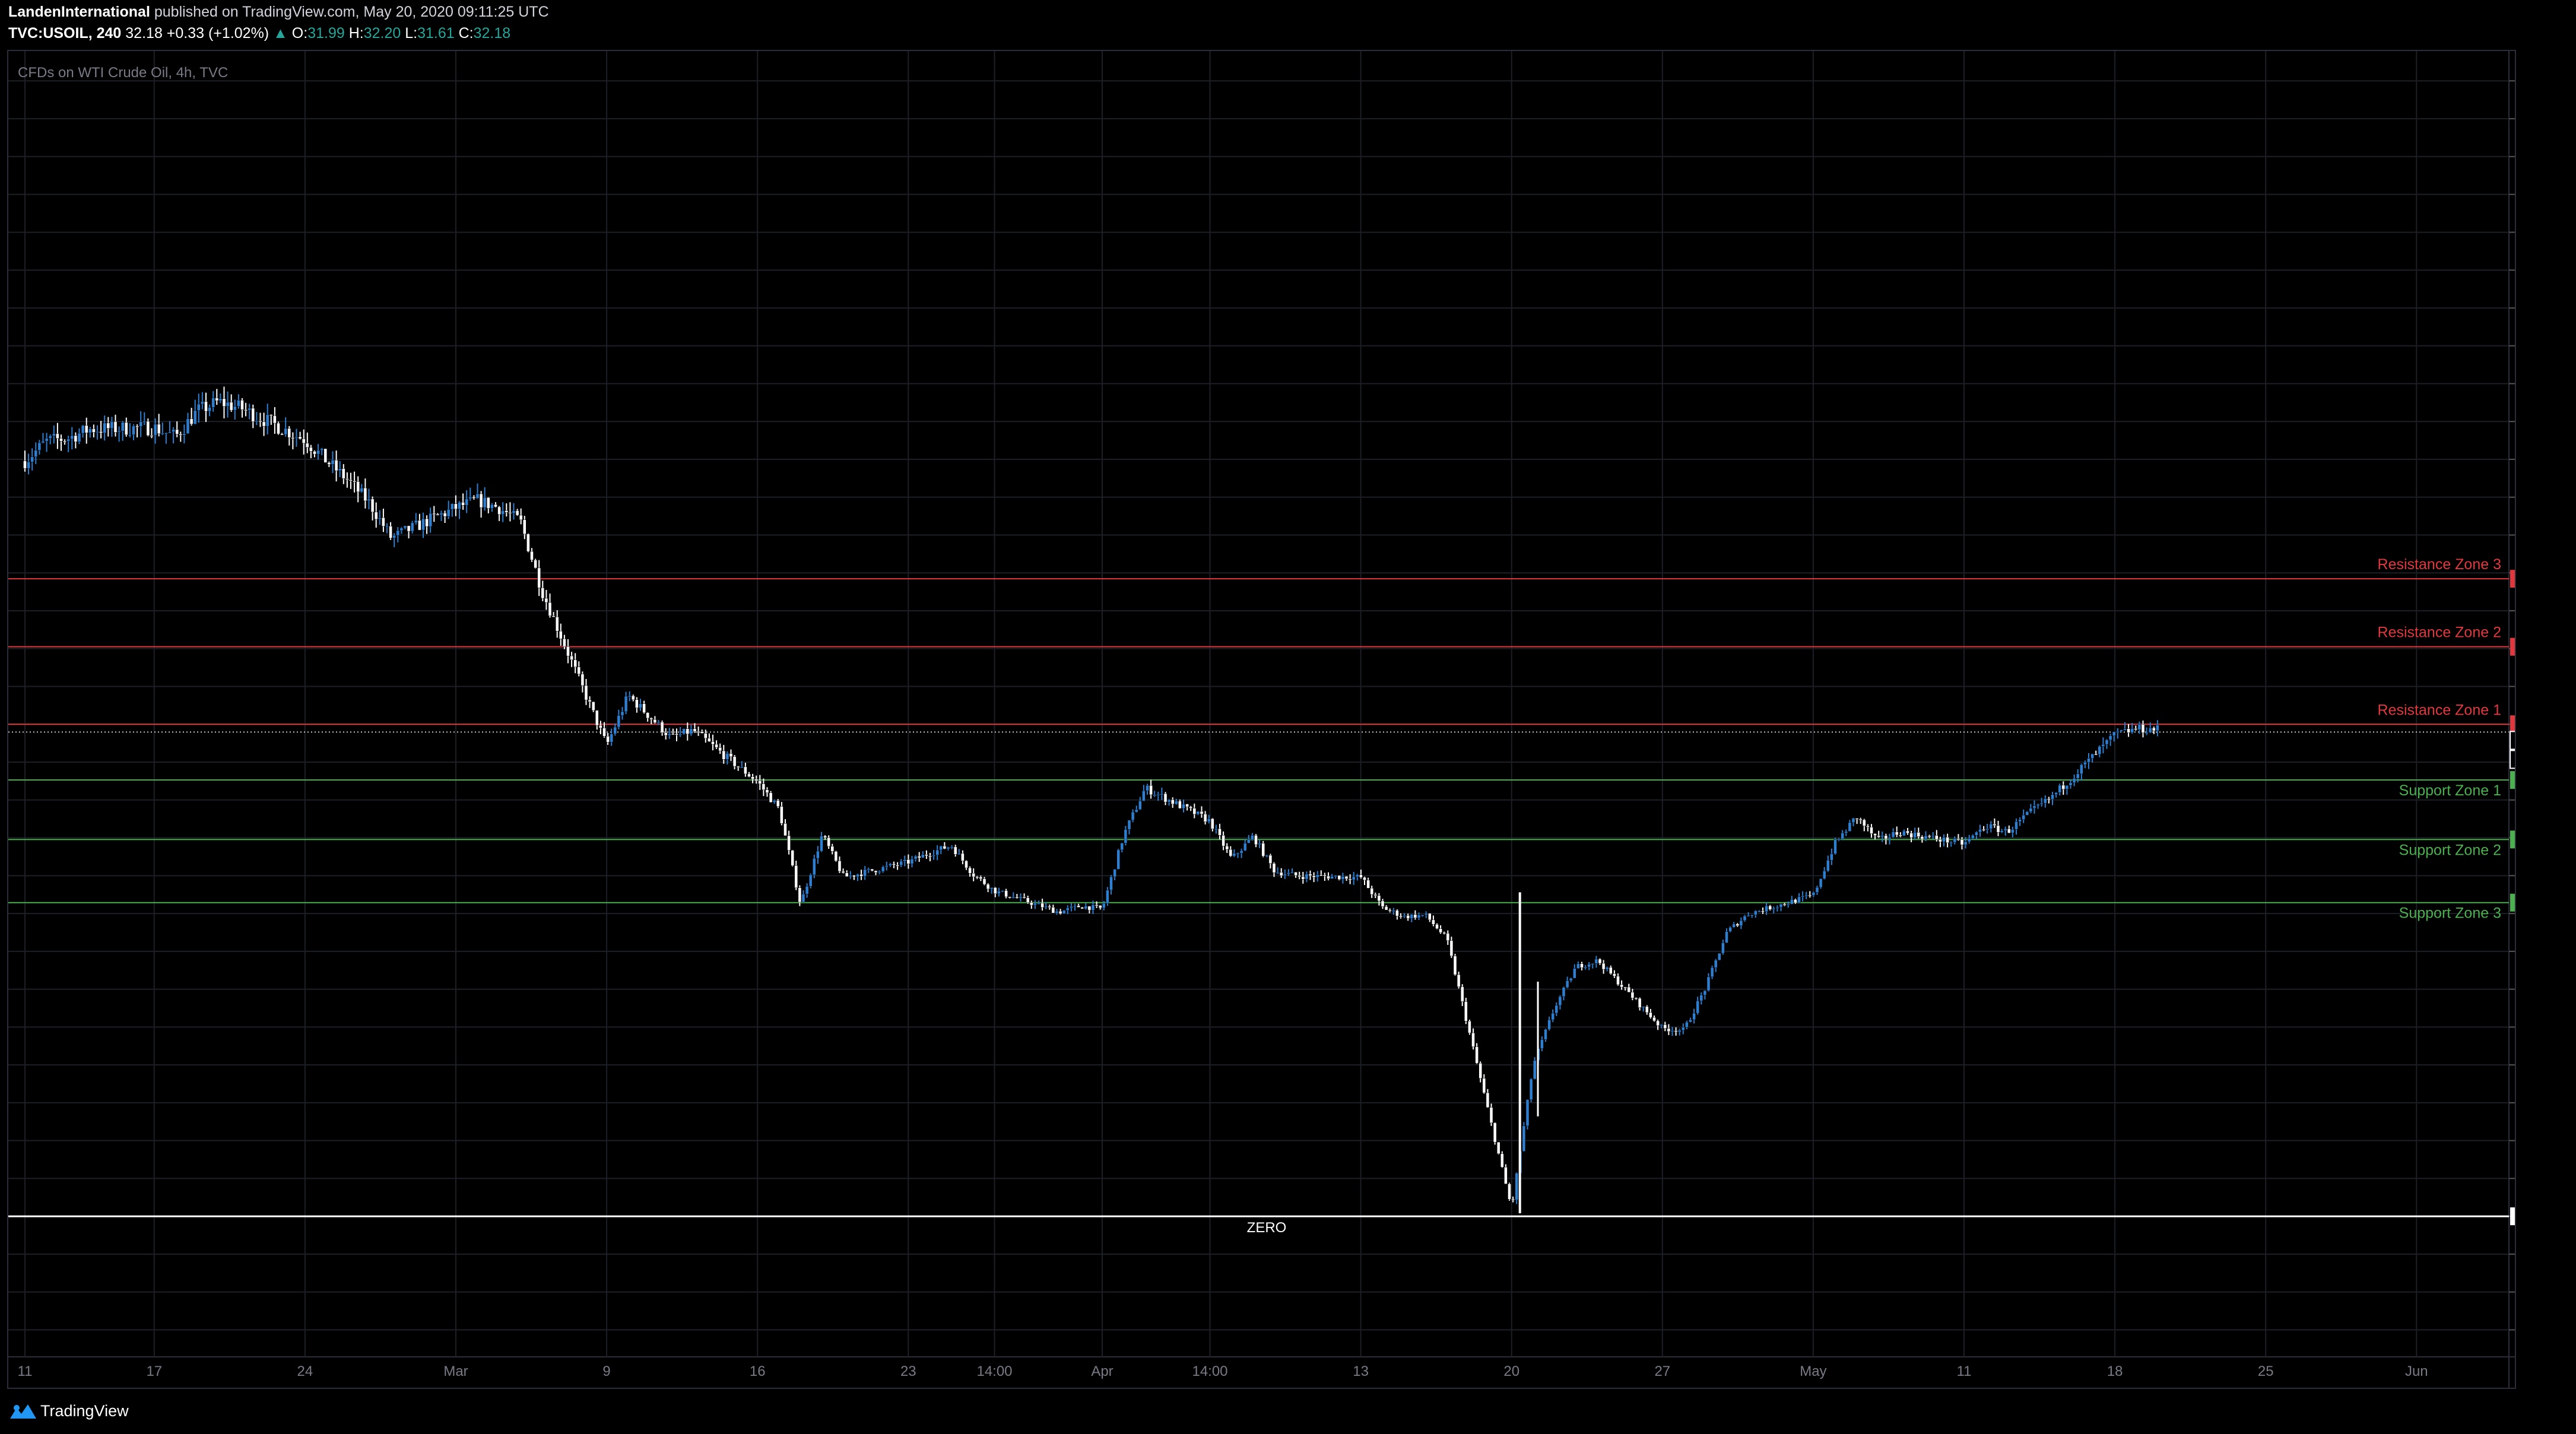  Describe the element at coordinates (411, 33) in the screenshot. I see `ohlc-low-label: L:` at that location.